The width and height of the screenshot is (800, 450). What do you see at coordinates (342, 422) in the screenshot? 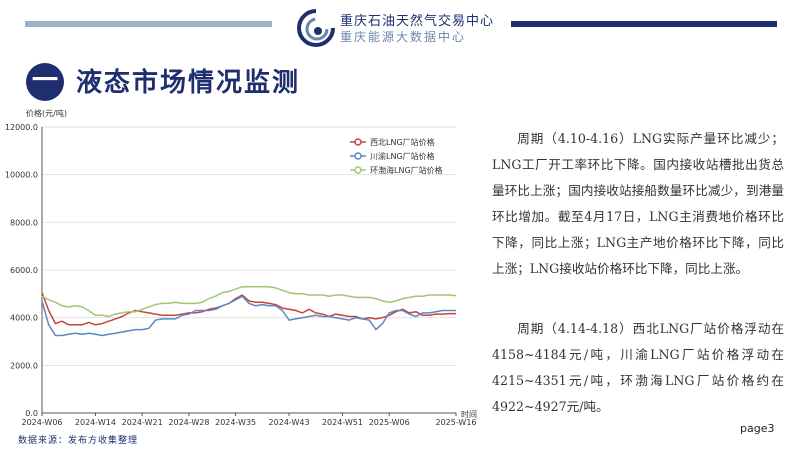
I see `x-tick-label: 2024-W51` at bounding box center [342, 422].